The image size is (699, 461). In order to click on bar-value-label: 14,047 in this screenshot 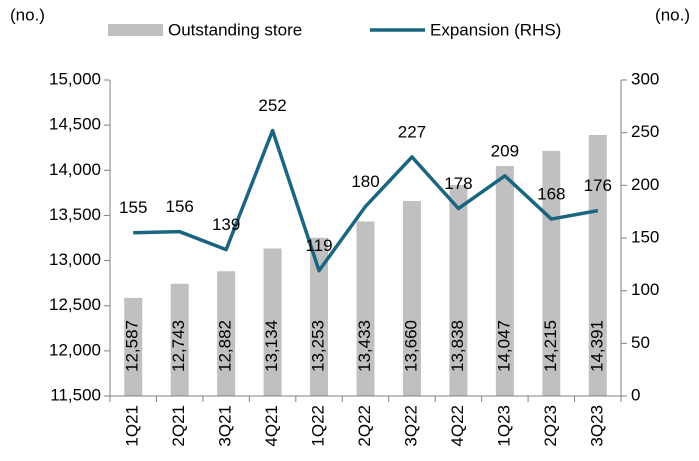, I will do `click(503, 346)`.